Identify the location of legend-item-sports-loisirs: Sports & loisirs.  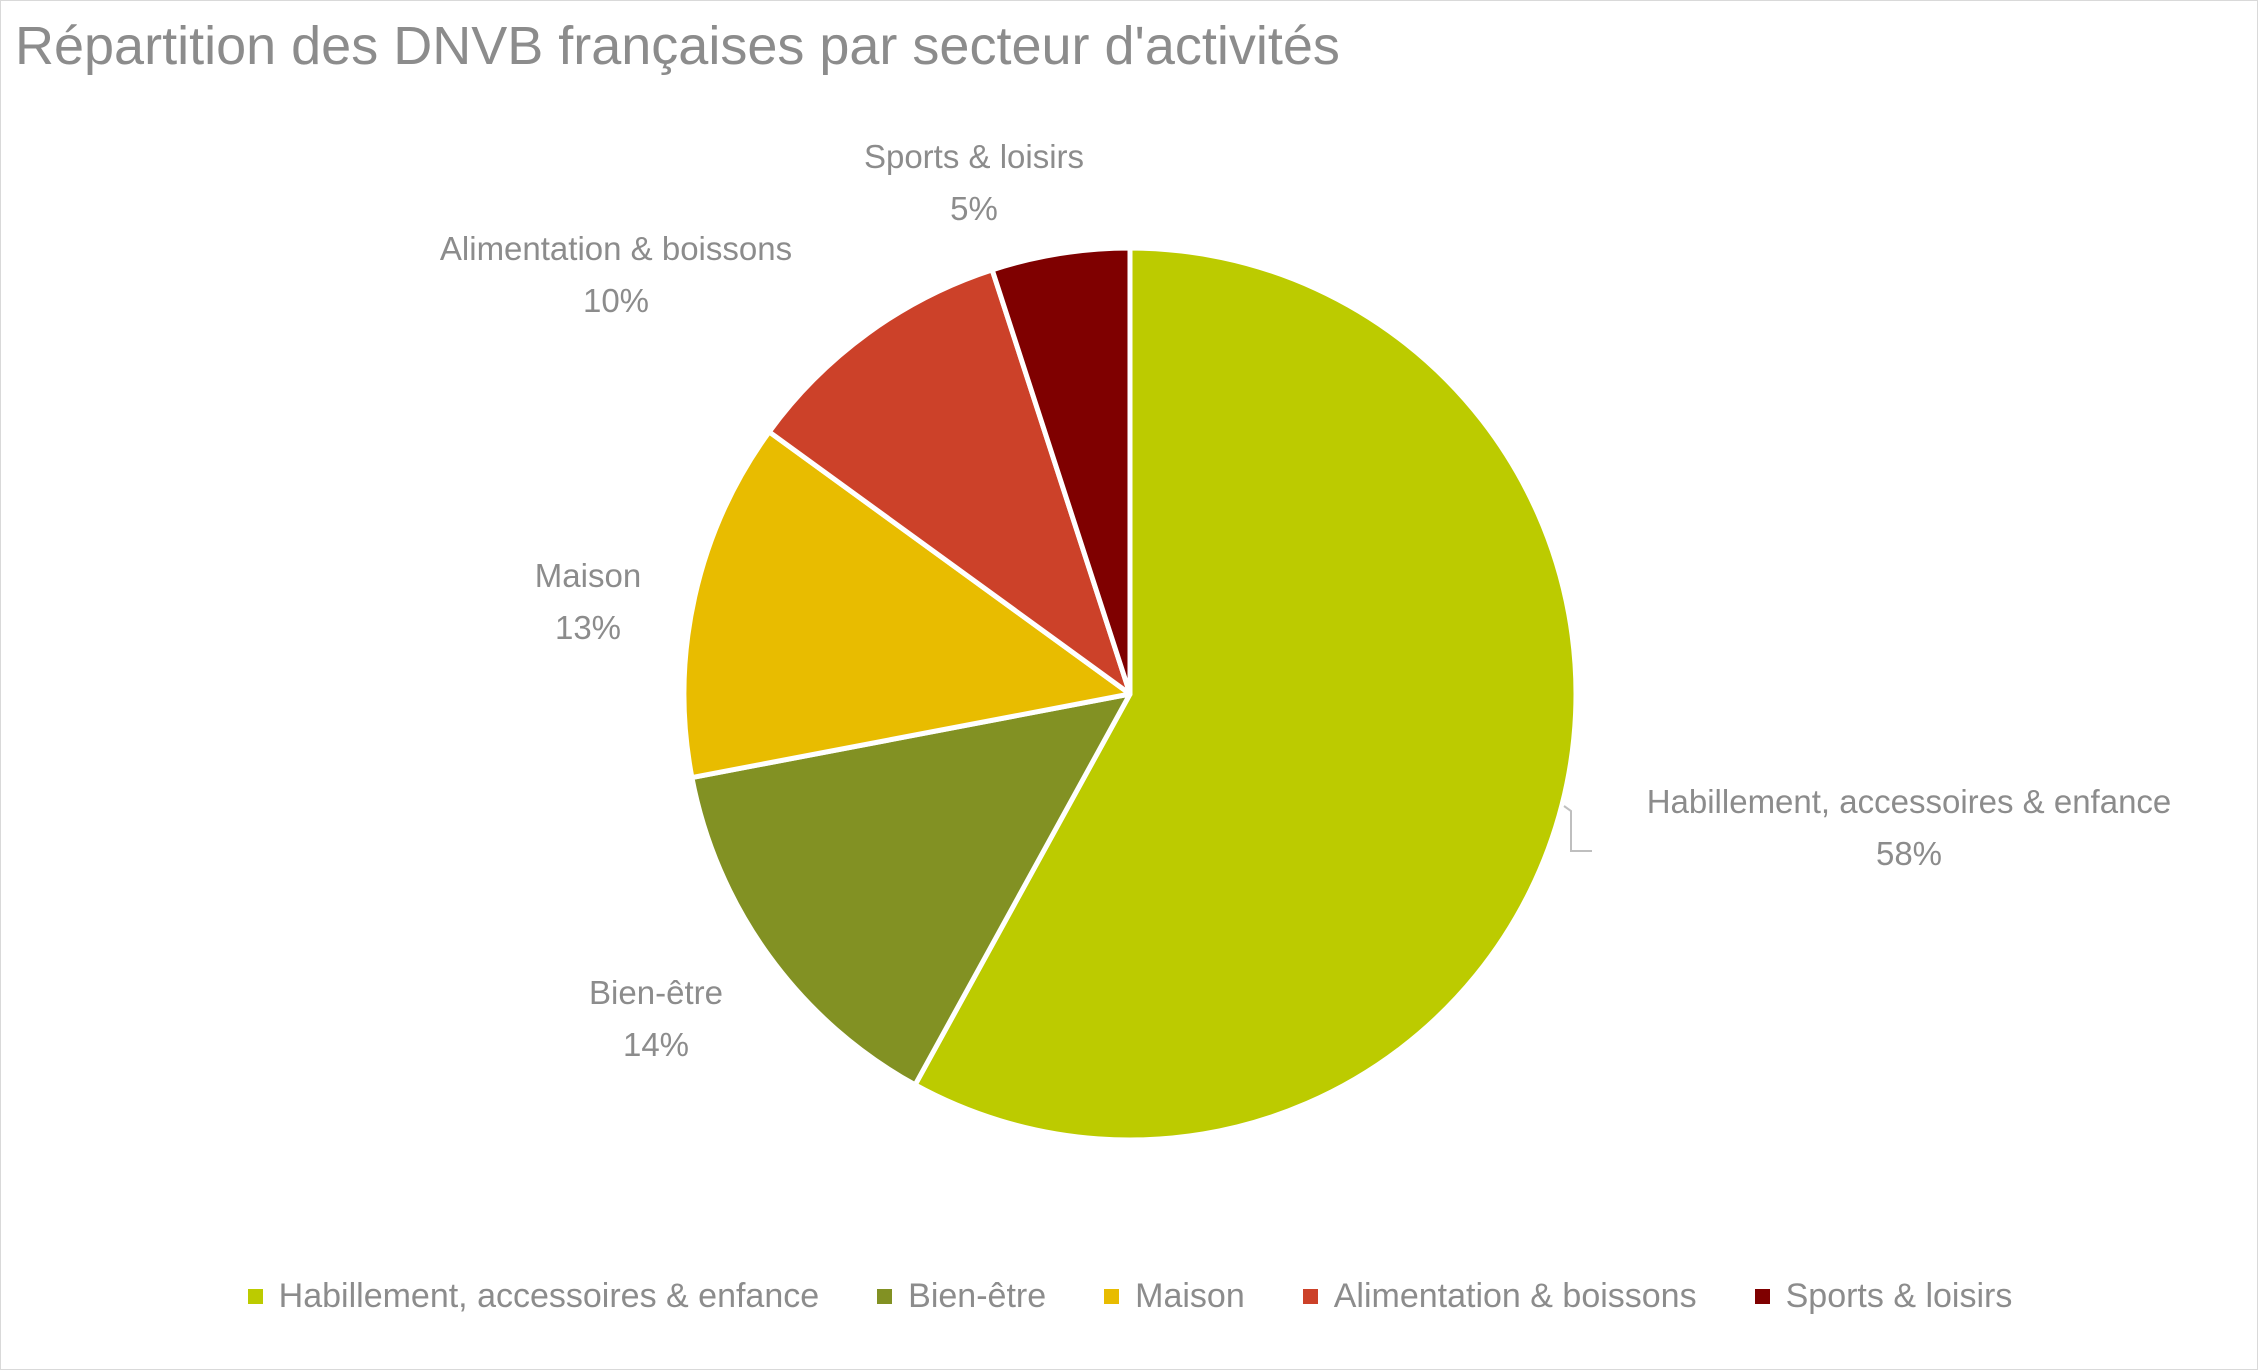
(1883, 1296).